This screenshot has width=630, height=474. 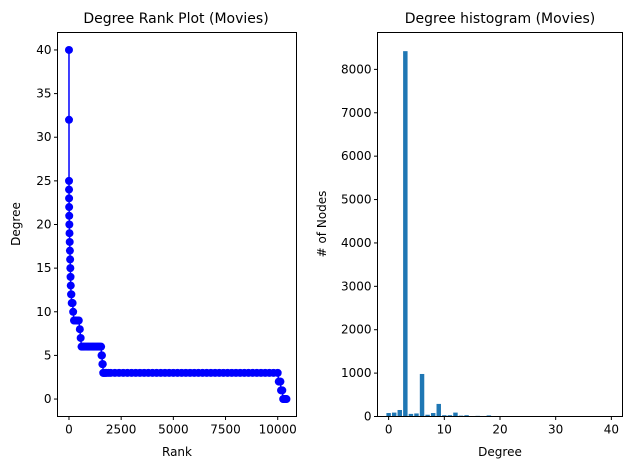 I want to click on histogram-ytick-label: 7000, so click(x=356, y=113).